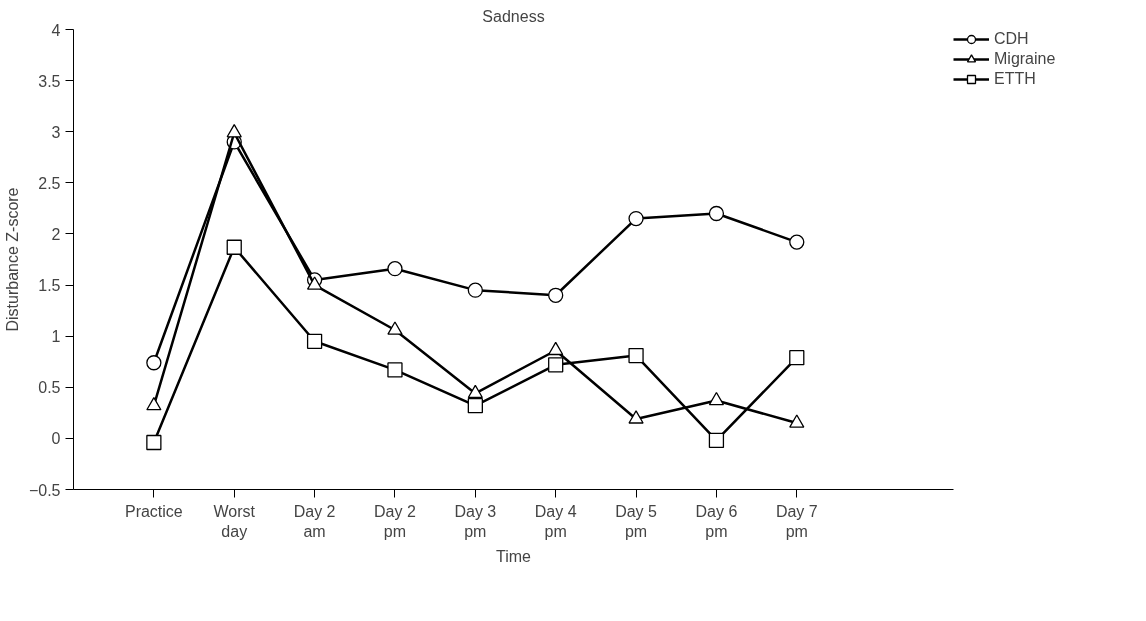 The height and width of the screenshot is (621, 1146). Describe the element at coordinates (1011, 39) in the screenshot. I see `legend-label: CDH` at that location.